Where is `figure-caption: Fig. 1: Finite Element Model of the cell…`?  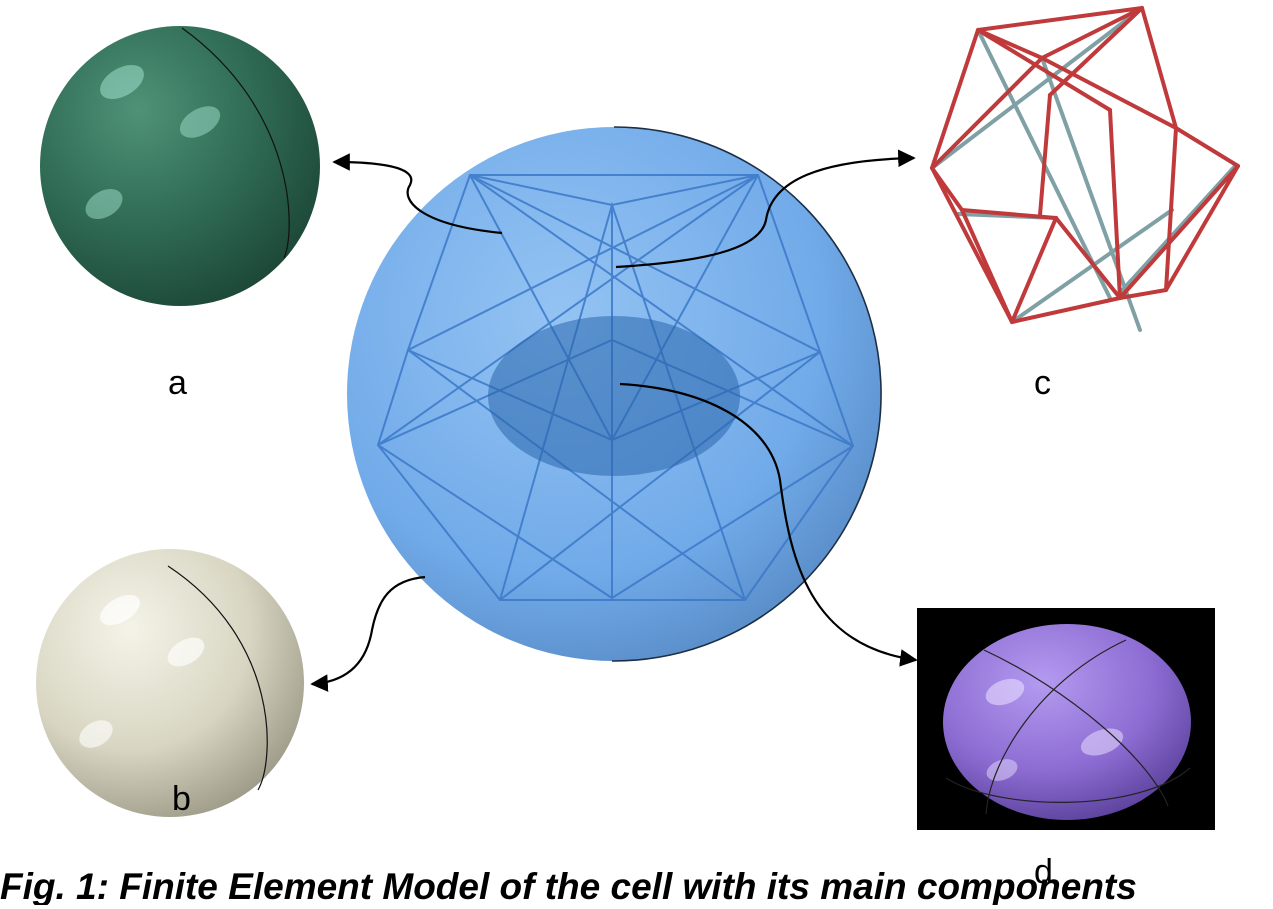
figure-caption: Fig. 1: Finite Element Model of the cell… is located at coordinates (568, 886).